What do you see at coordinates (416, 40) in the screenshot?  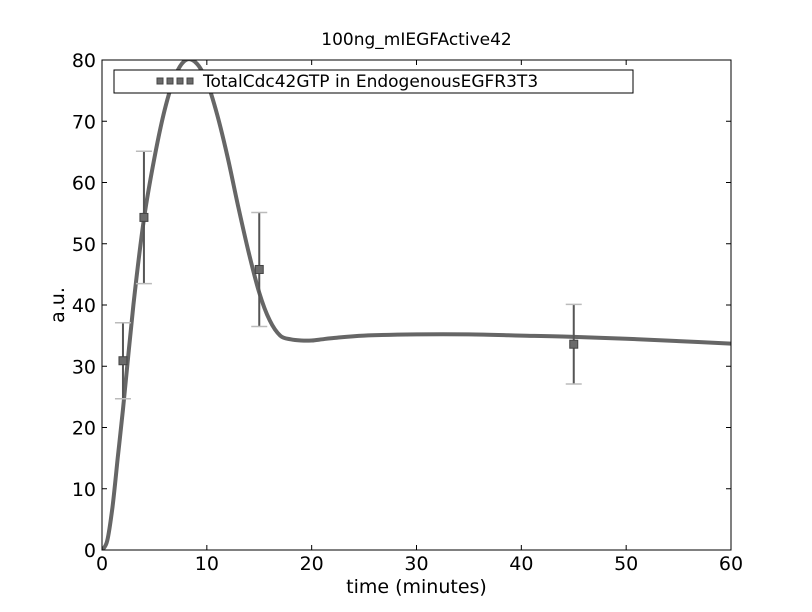 I see `chart-title: 100ng_mIEGFActive42` at bounding box center [416, 40].